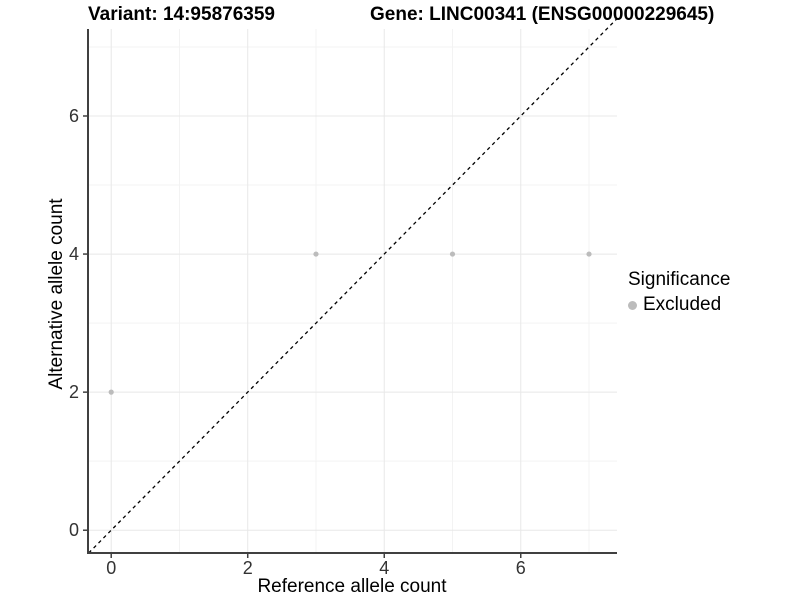 The width and height of the screenshot is (800, 600). I want to click on legend-point-icon, so click(632, 305).